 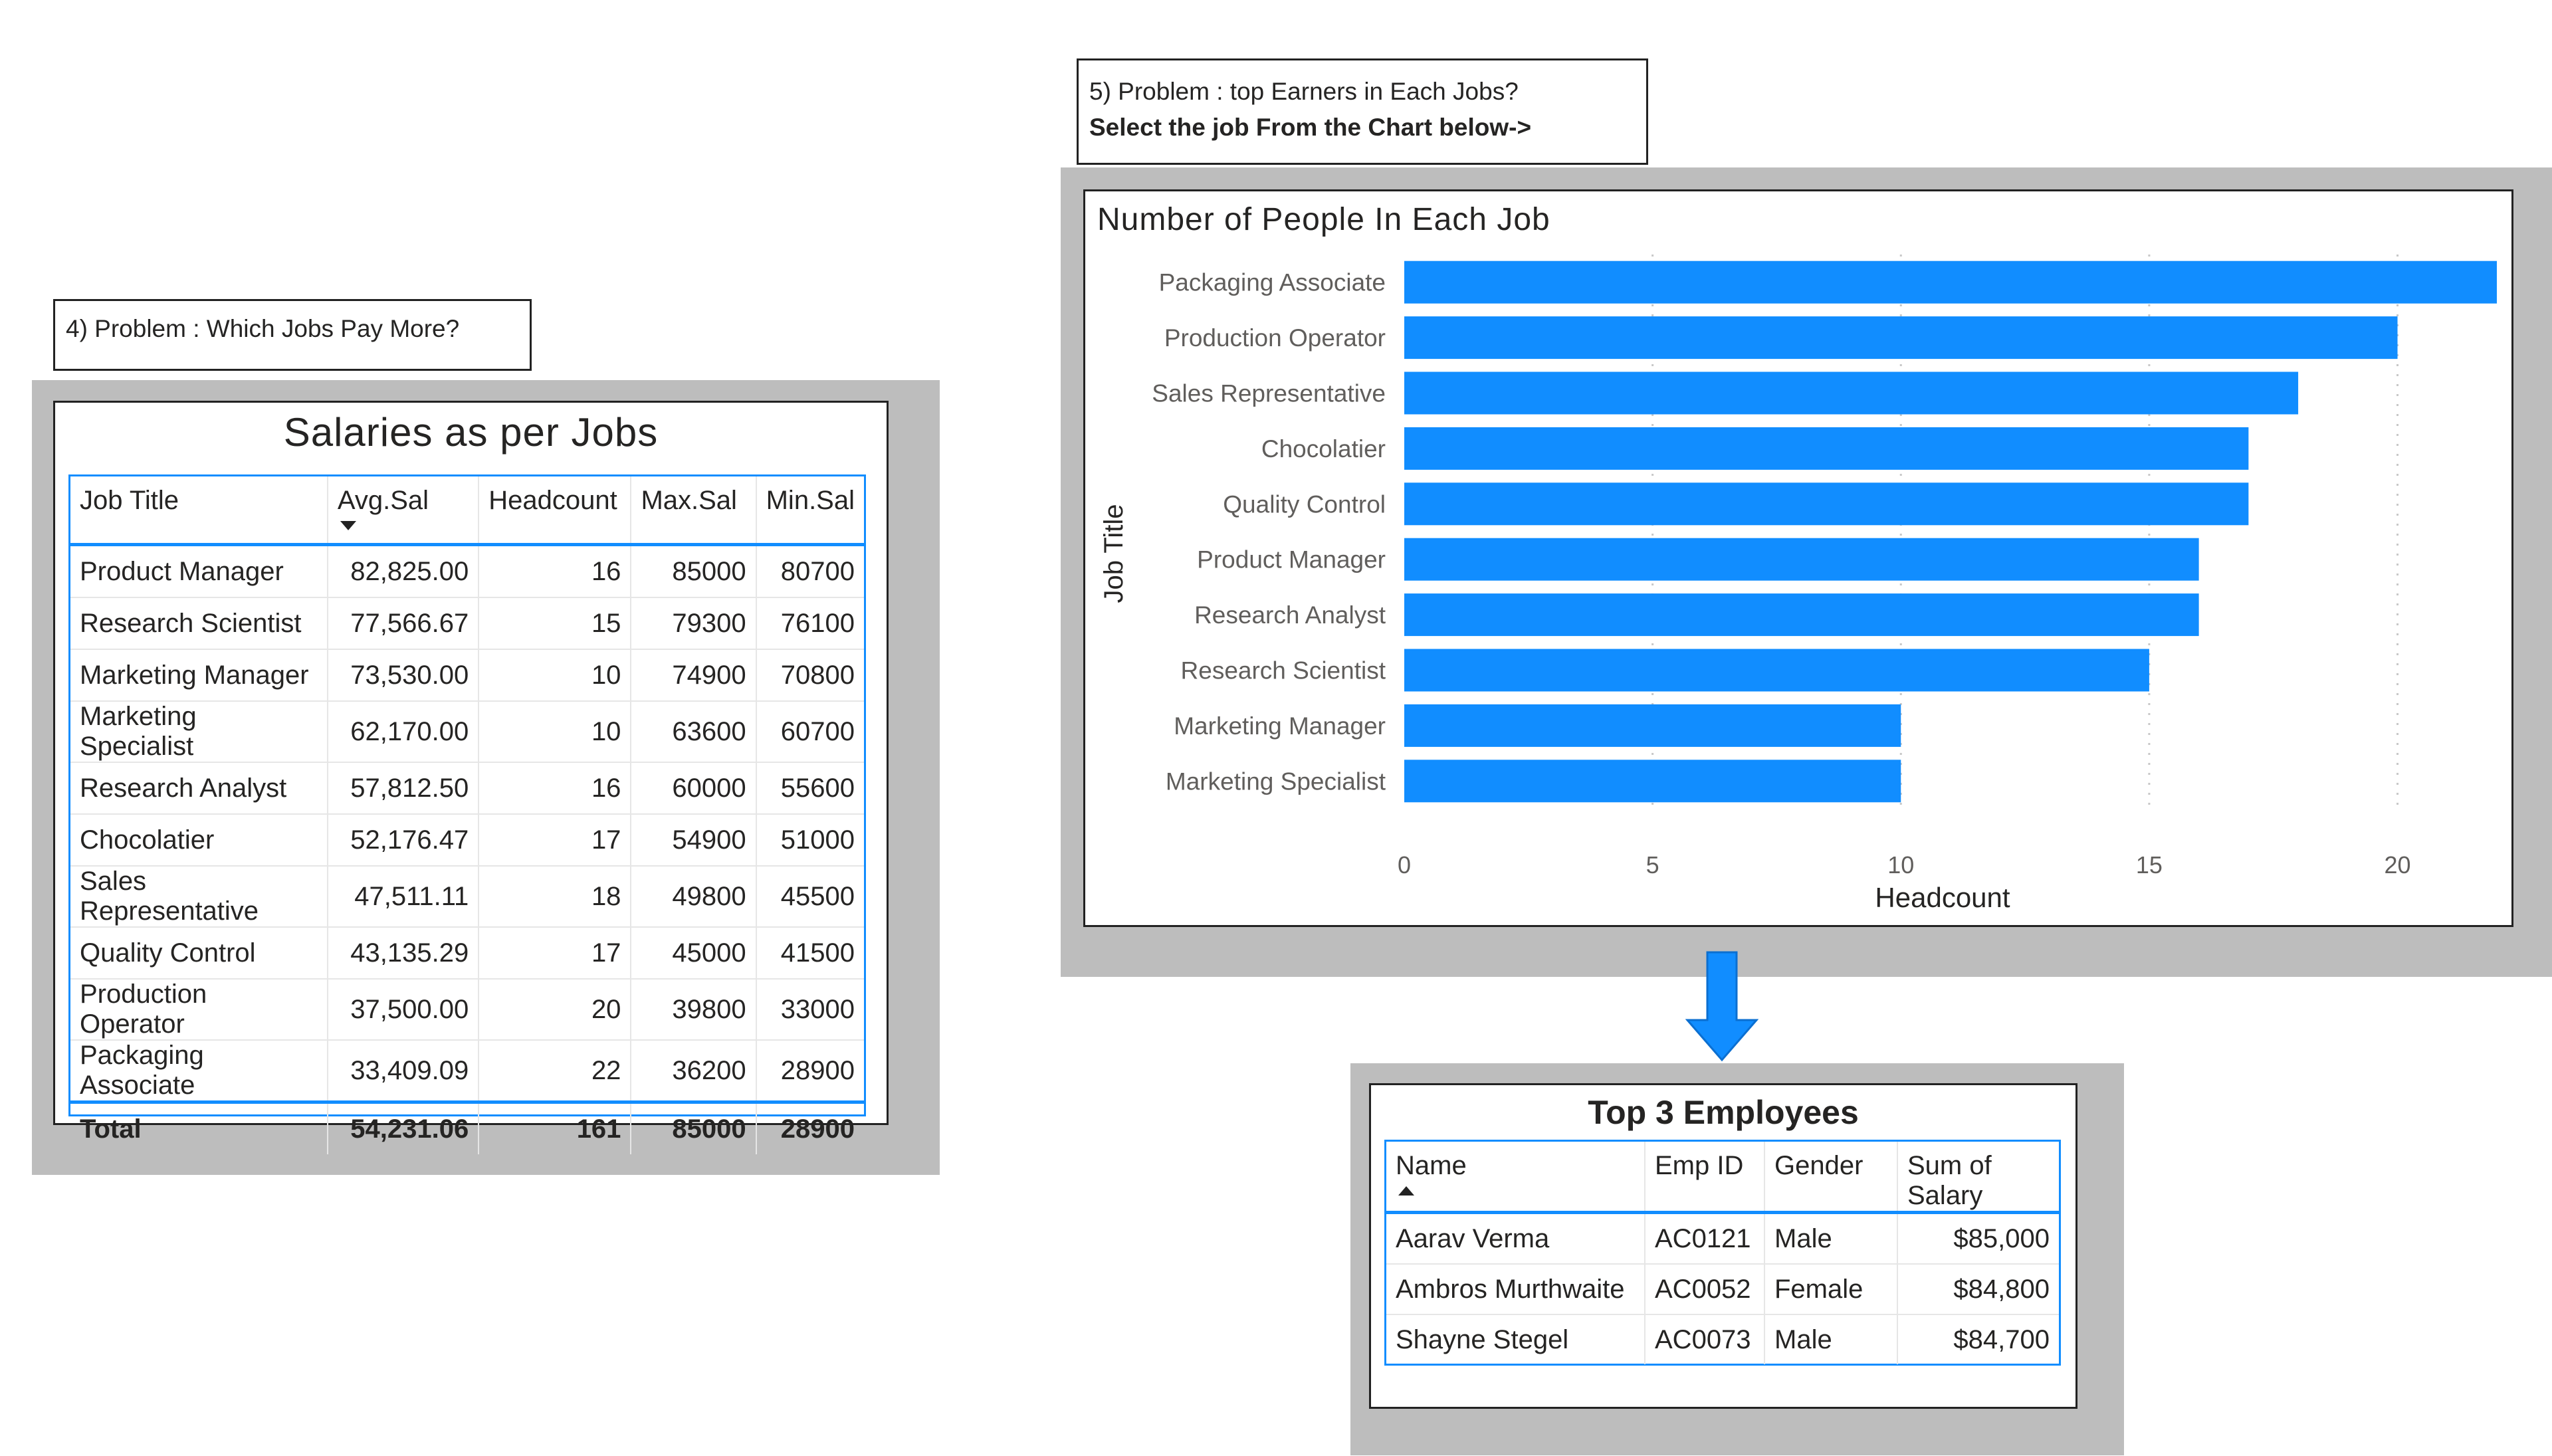 What do you see at coordinates (1705, 1238) in the screenshot?
I see `table-cell: AC0121` at bounding box center [1705, 1238].